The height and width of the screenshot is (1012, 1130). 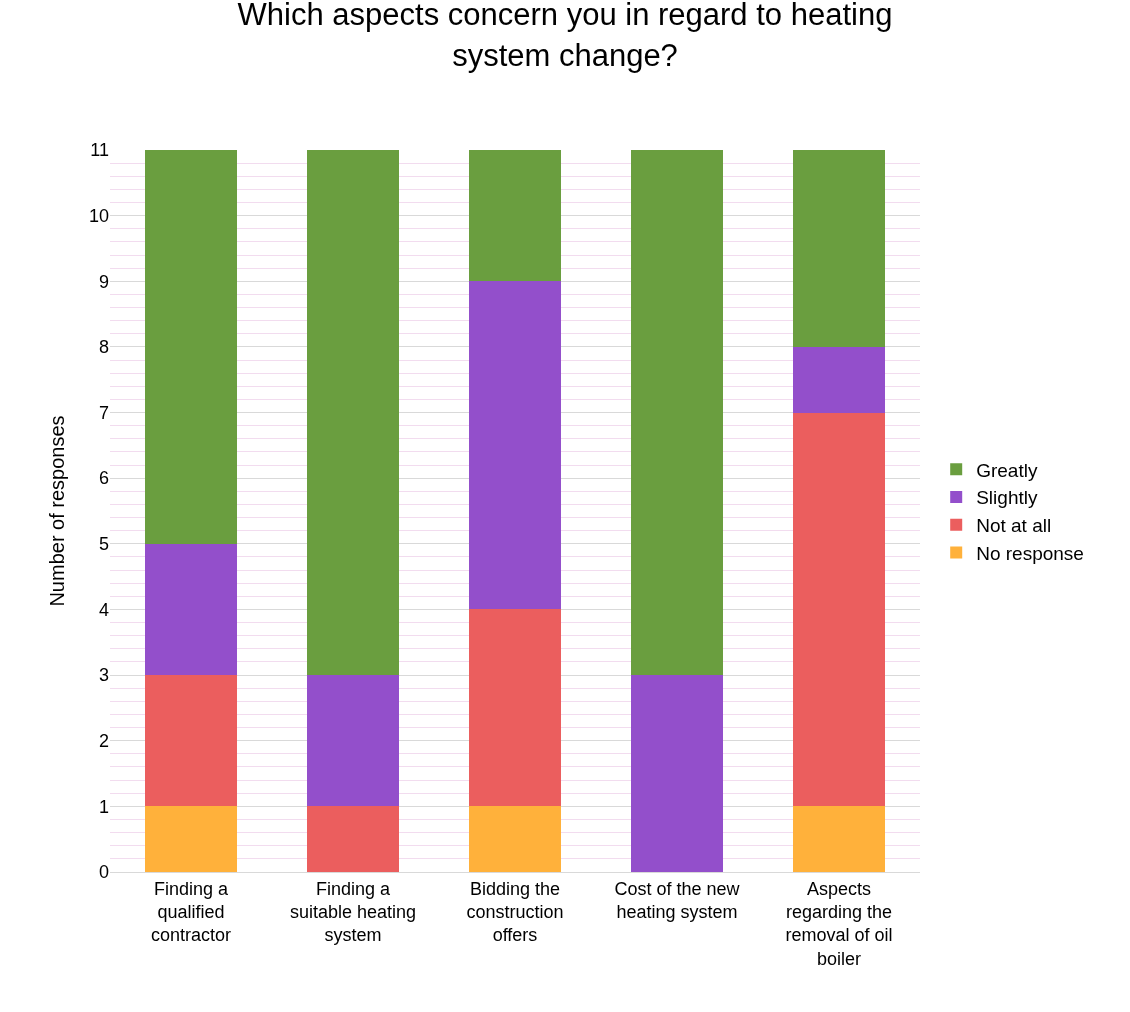 I want to click on legend-label: No response, so click(x=1030, y=553).